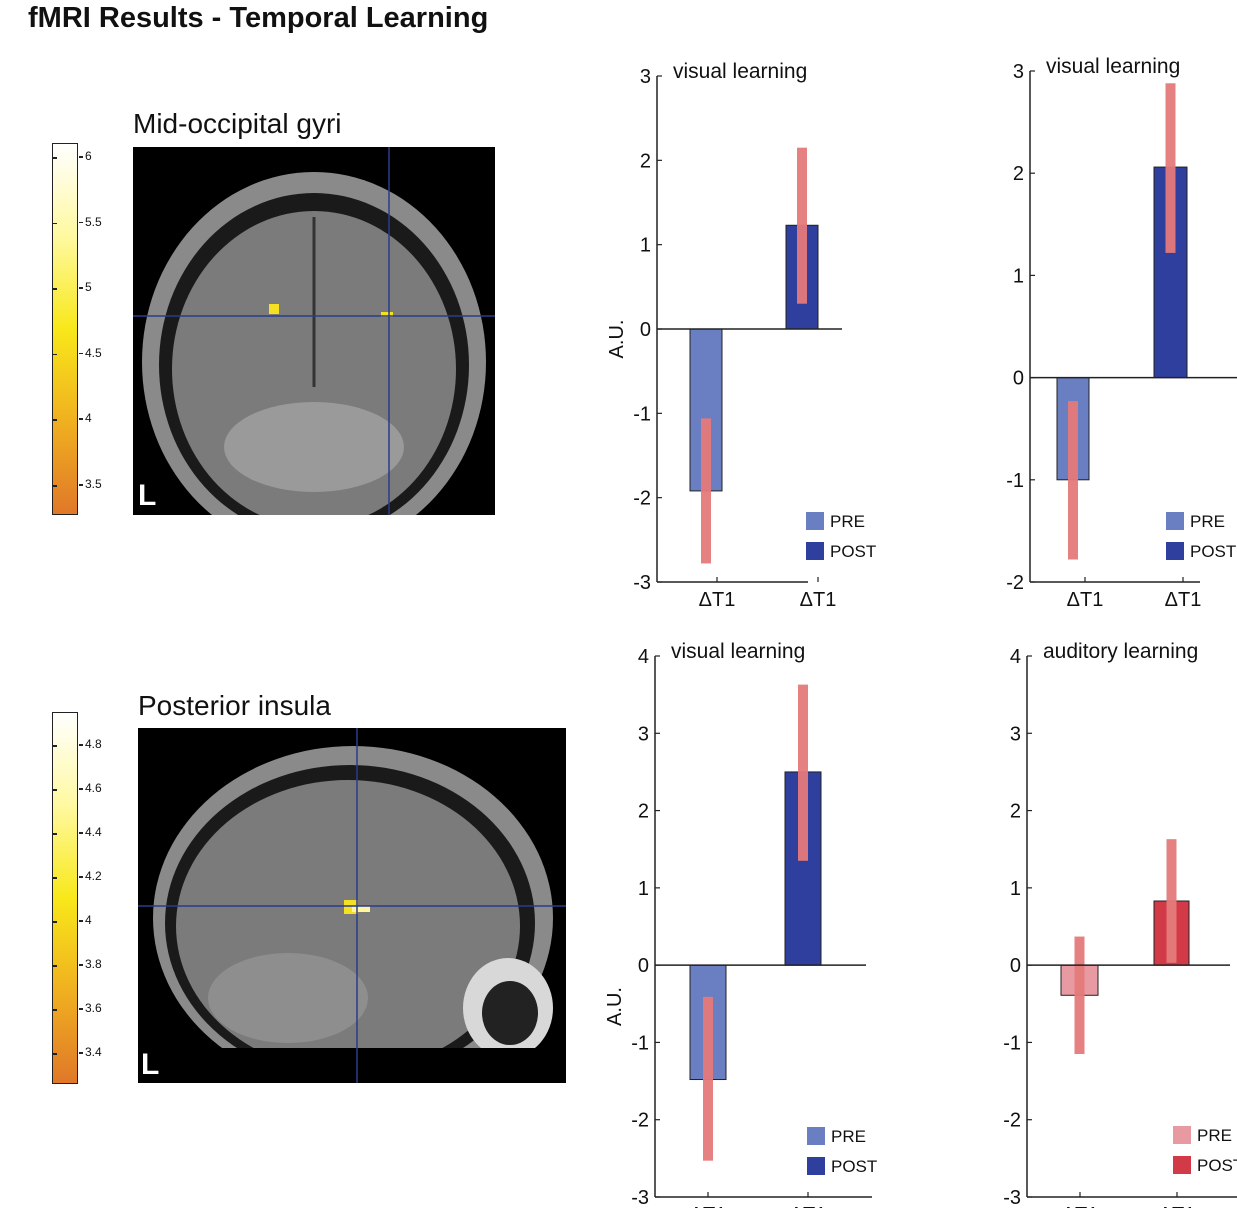 The image size is (1237, 1208). Describe the element at coordinates (258, 18) in the screenshot. I see `figure-title: fMRI Results - Temporal Learning` at that location.